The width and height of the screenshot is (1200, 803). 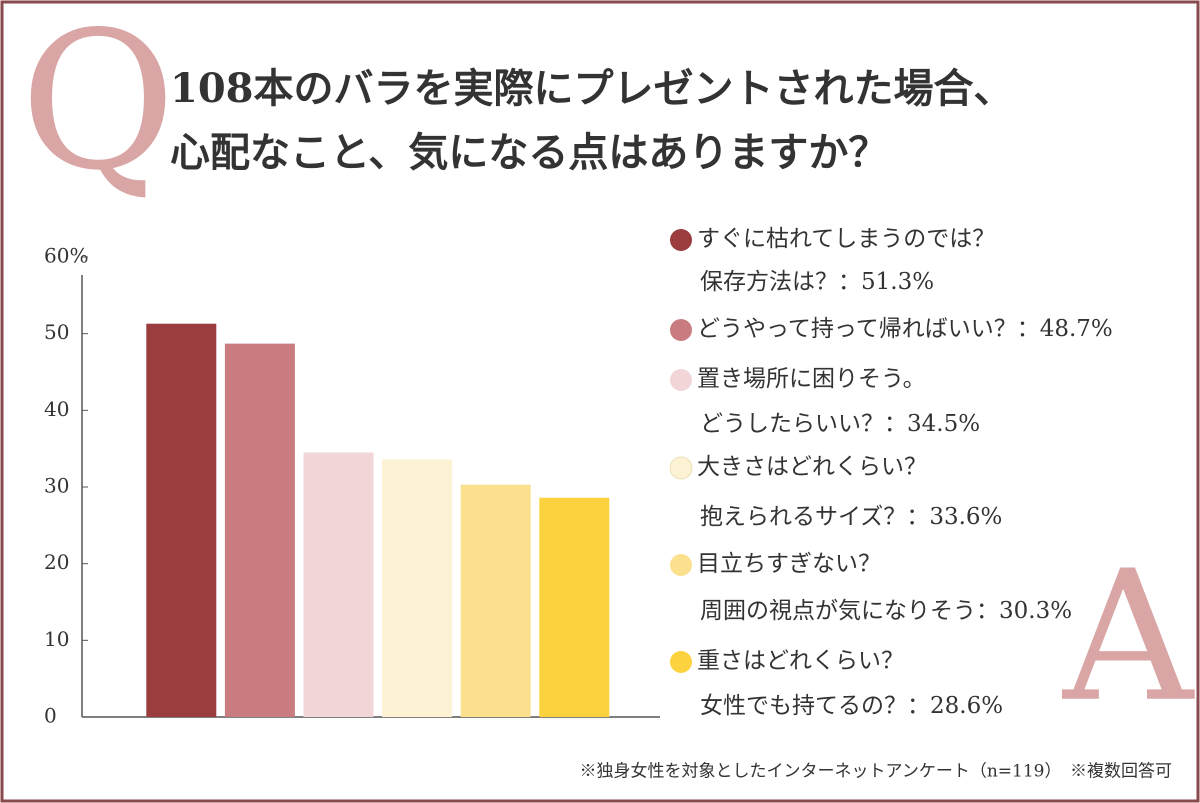 What do you see at coordinates (846, 239) in the screenshot?
I see `legend-label: すぐに枯れてしまうのでは？` at bounding box center [846, 239].